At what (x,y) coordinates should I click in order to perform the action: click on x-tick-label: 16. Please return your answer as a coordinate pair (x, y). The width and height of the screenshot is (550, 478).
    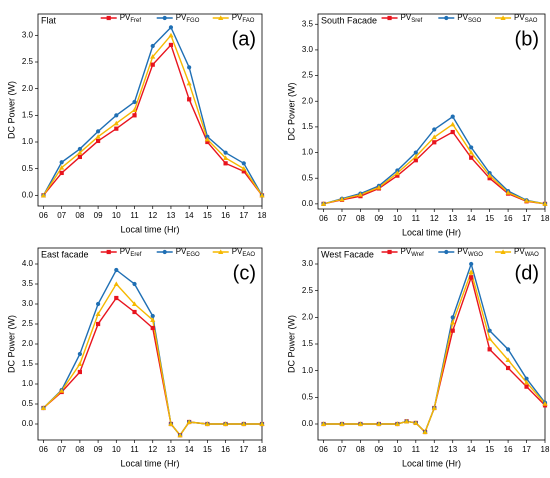
    Looking at the image, I should click on (225, 449).